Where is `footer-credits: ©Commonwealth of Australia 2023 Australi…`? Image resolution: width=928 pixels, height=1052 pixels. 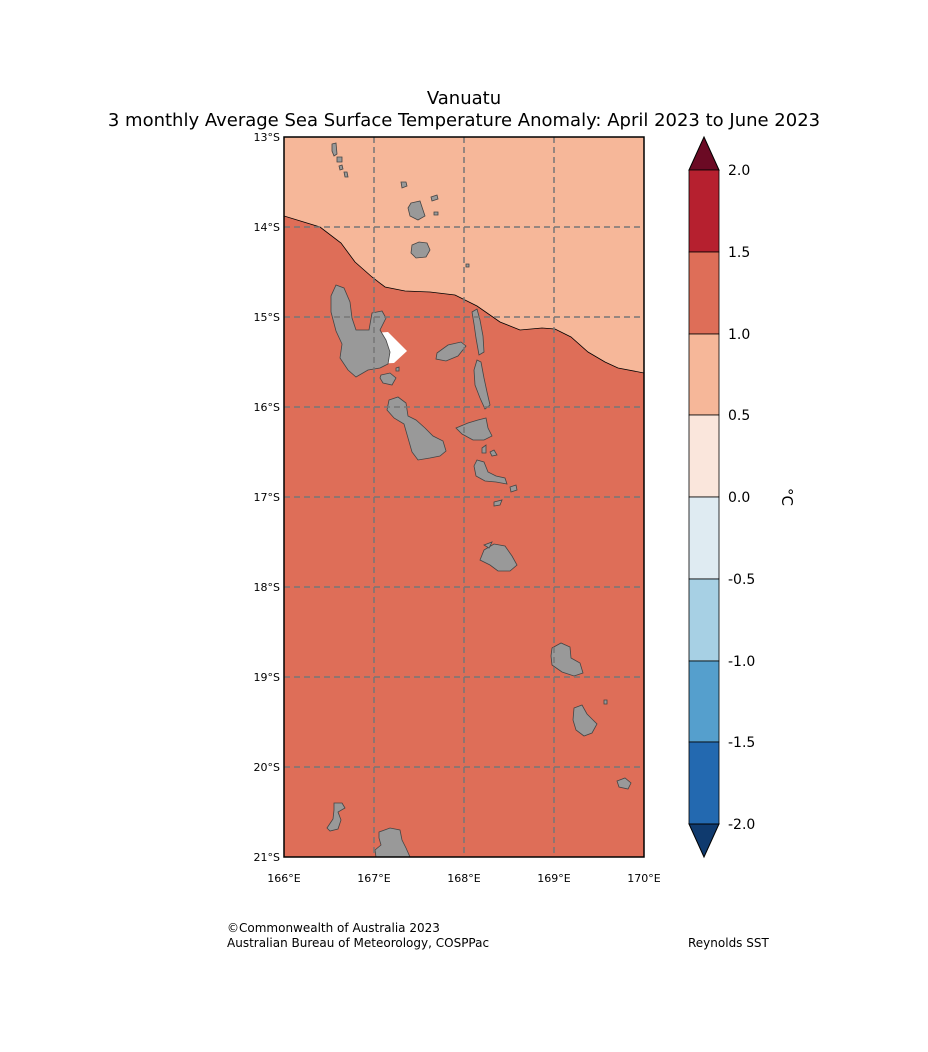 footer-credits: ©Commonwealth of Australia 2023 Australi… is located at coordinates (358, 936).